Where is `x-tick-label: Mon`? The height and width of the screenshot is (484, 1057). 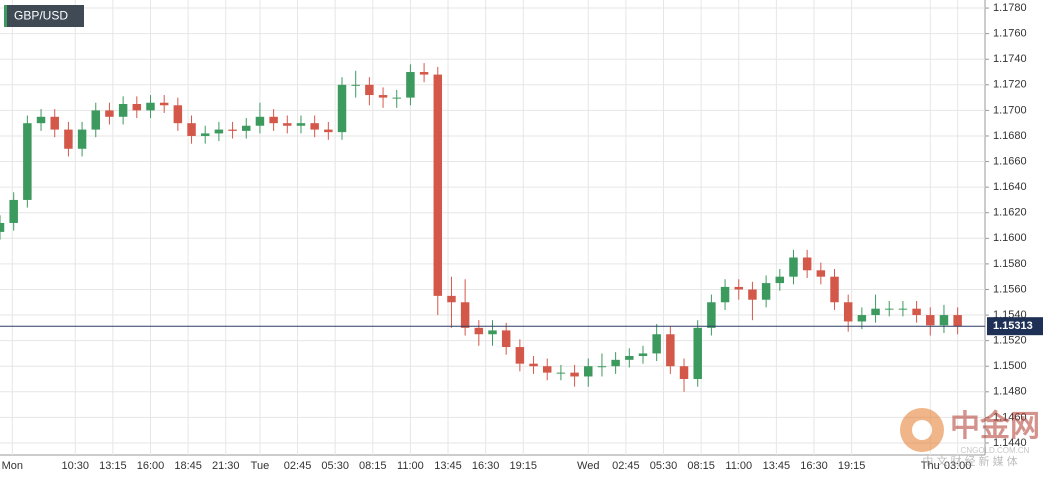
x-tick-label: Mon is located at coordinates (12, 466).